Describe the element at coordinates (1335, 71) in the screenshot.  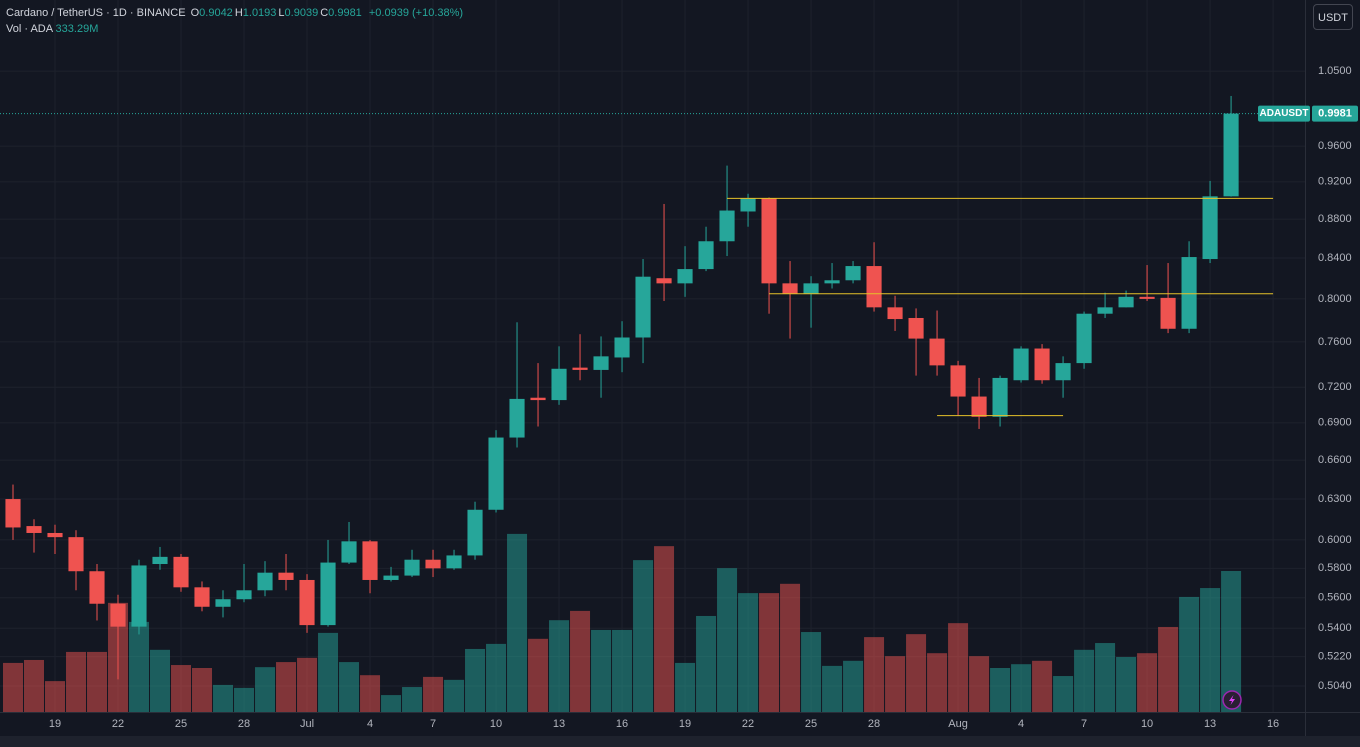
I see `y-tick-label: 1.0500` at that location.